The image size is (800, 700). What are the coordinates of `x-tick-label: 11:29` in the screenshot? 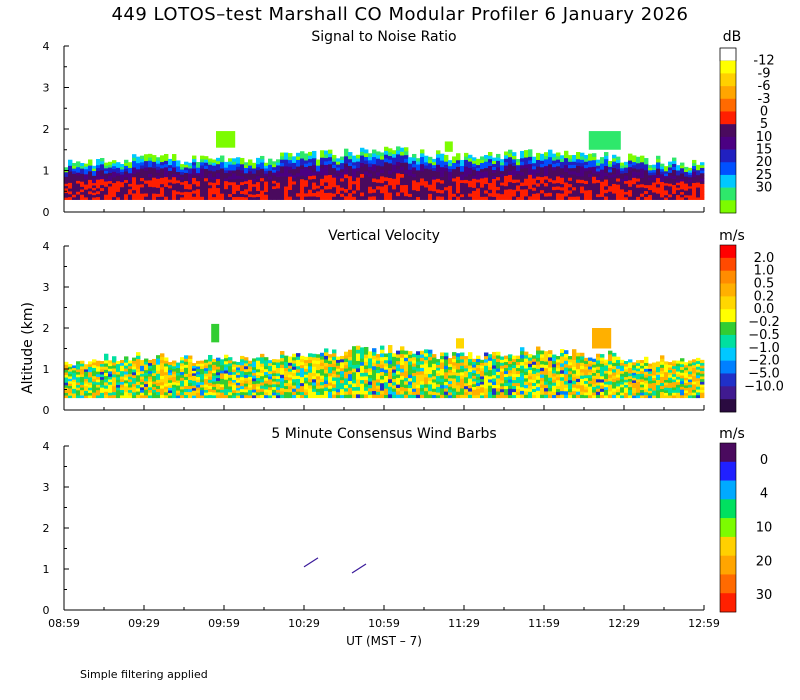 It's located at (464, 623).